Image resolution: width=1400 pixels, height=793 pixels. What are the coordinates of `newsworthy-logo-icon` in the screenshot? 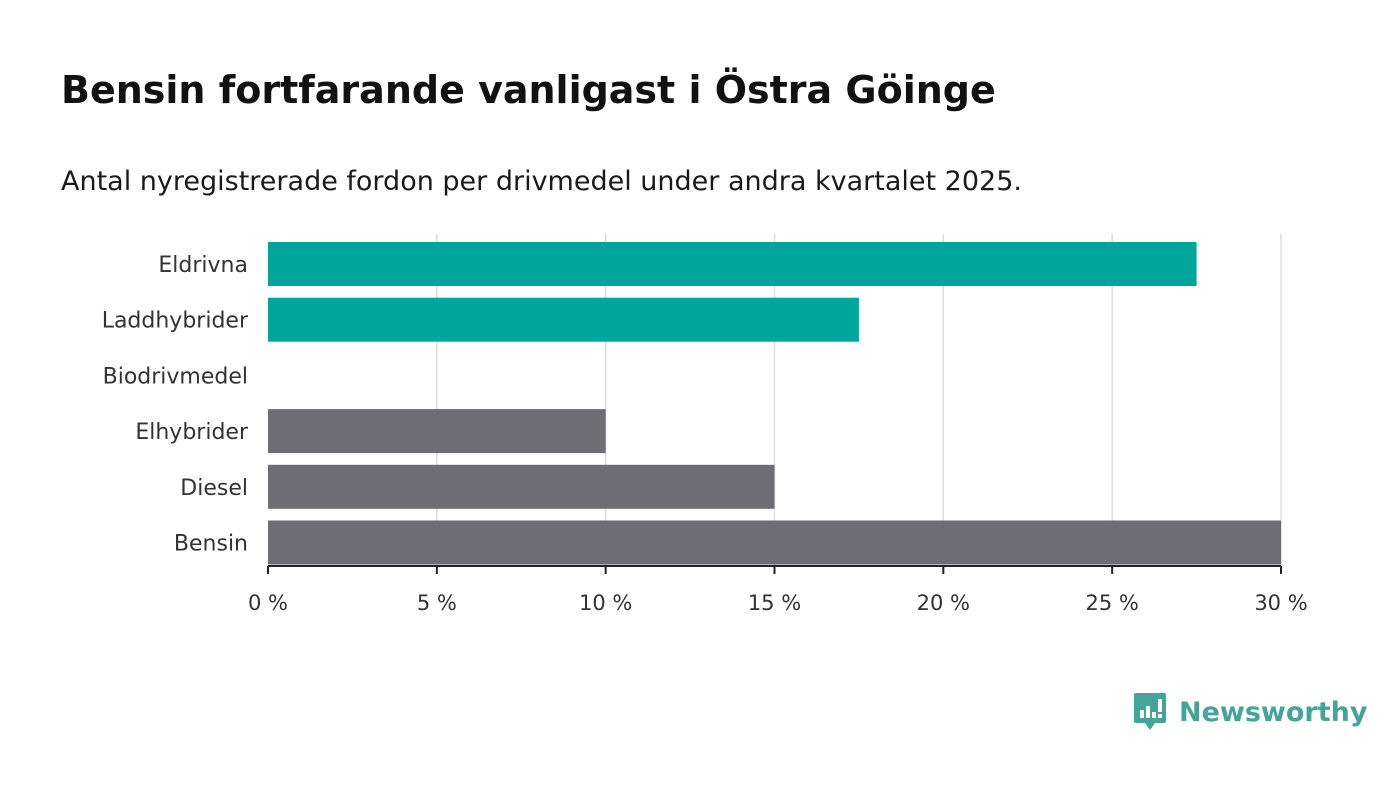 It's located at (1150, 711).